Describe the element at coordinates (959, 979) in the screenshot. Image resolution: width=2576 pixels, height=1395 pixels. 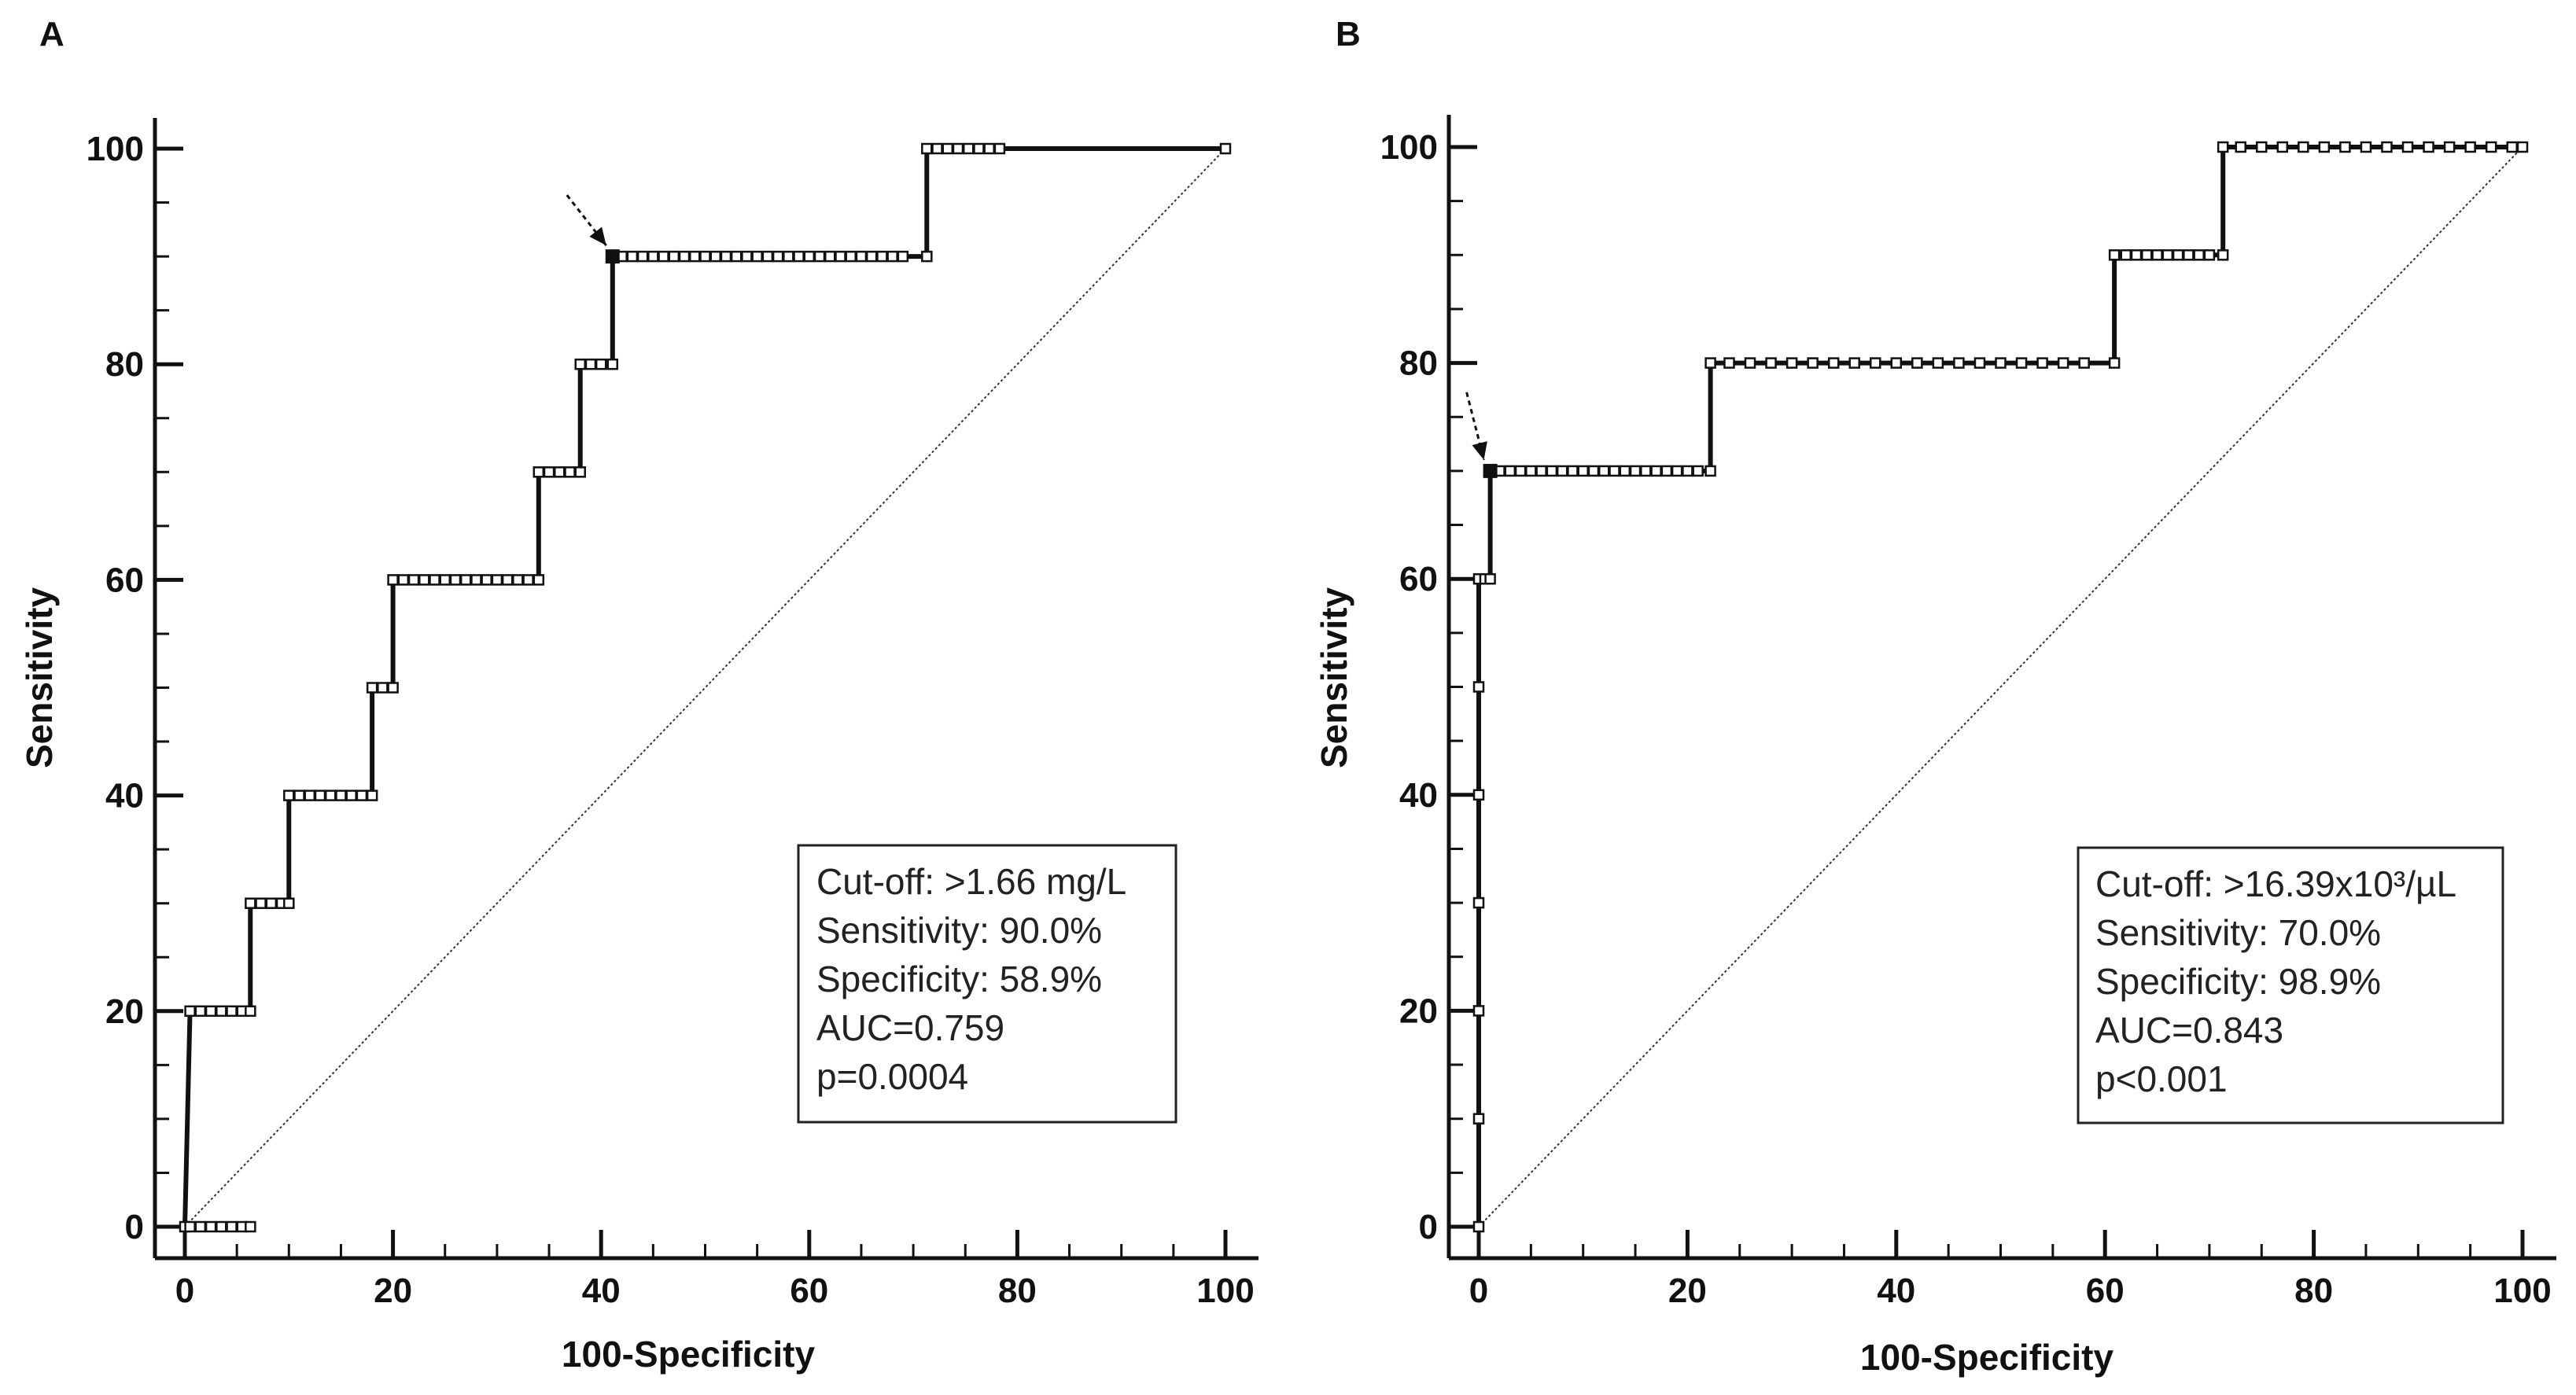
I see `panel-a-stat-specificity: Specificity: 58.9%` at that location.